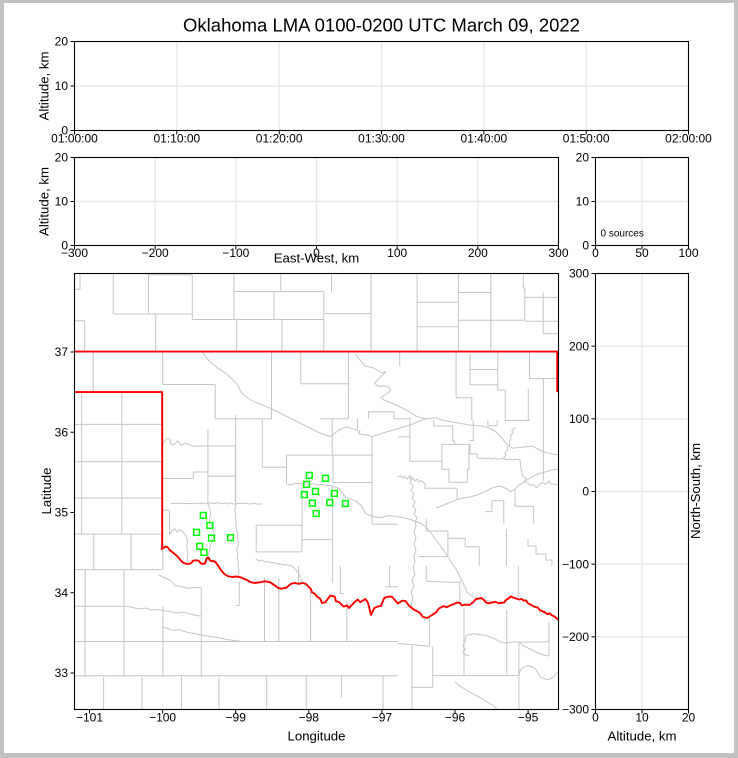  Describe the element at coordinates (46, 491) in the screenshot. I see `svg-text: Latitude` at that location.